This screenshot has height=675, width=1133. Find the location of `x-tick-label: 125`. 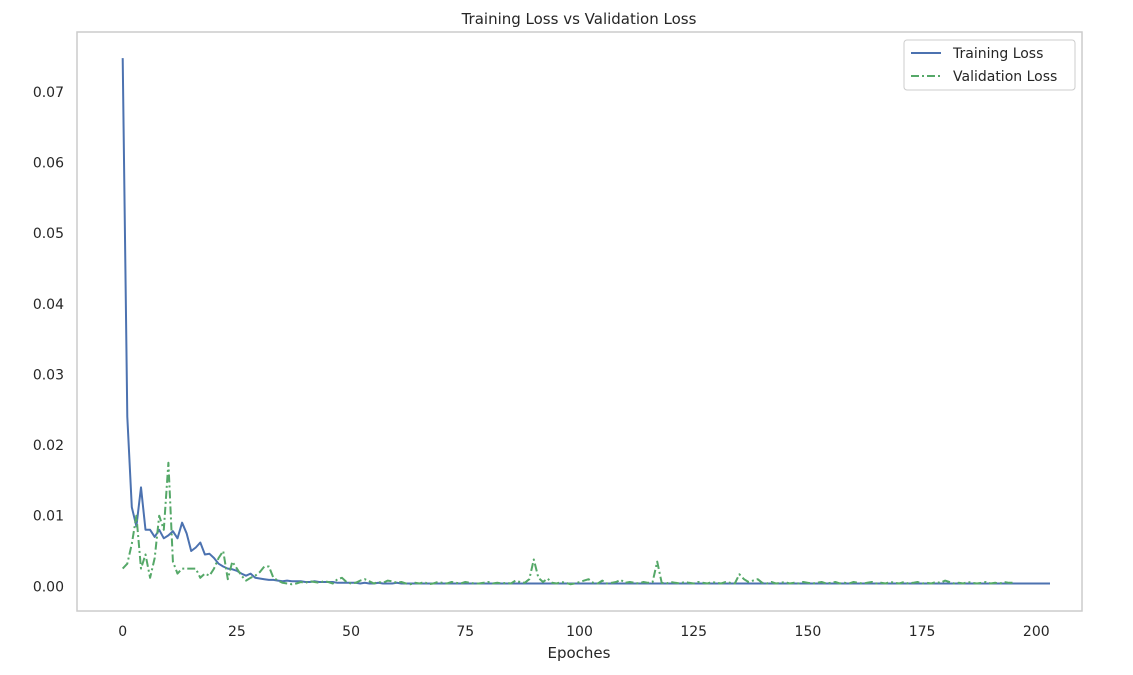

x-tick-label: 125 is located at coordinates (693, 632).